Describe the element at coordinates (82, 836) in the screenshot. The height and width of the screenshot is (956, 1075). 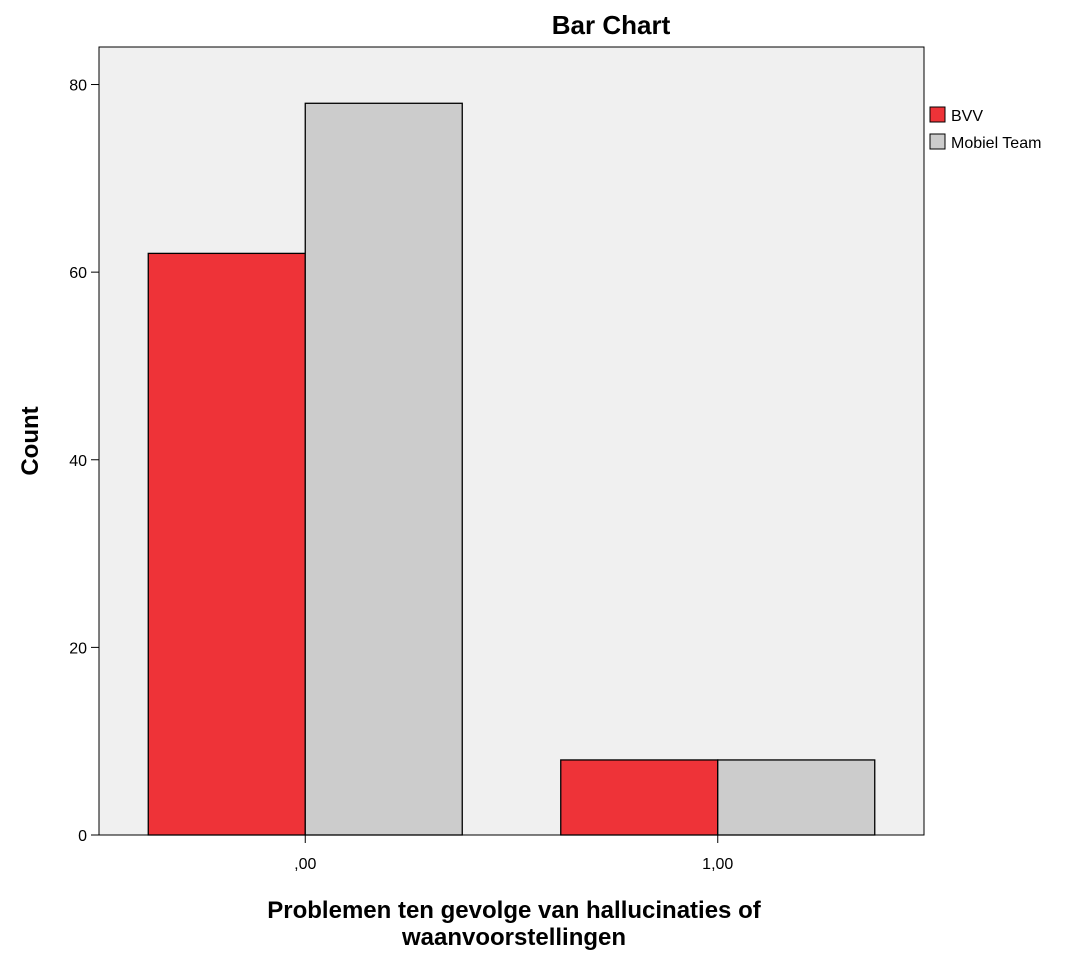
I see `y-tick-label: 0` at that location.